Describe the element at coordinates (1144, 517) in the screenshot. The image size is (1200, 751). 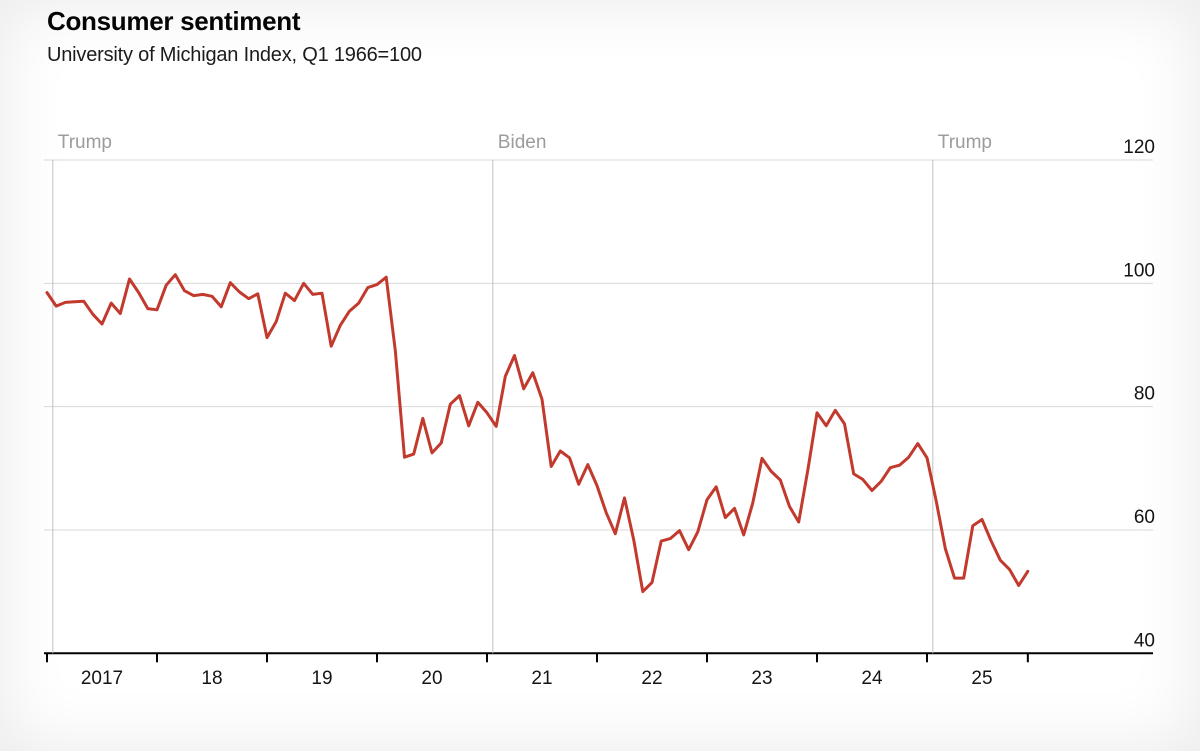
I see `y-tick-label: 60` at that location.